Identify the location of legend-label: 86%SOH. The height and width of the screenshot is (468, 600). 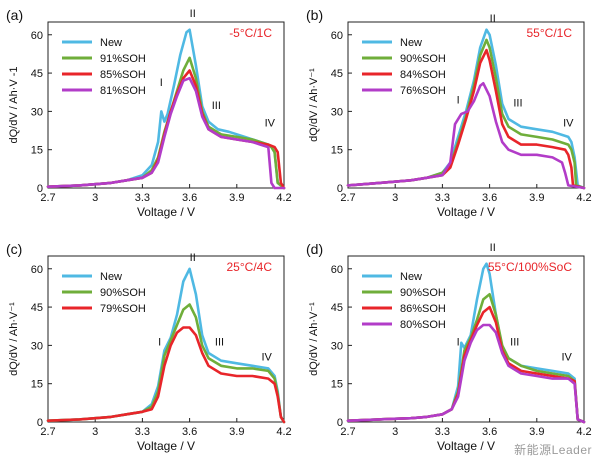
(423, 309).